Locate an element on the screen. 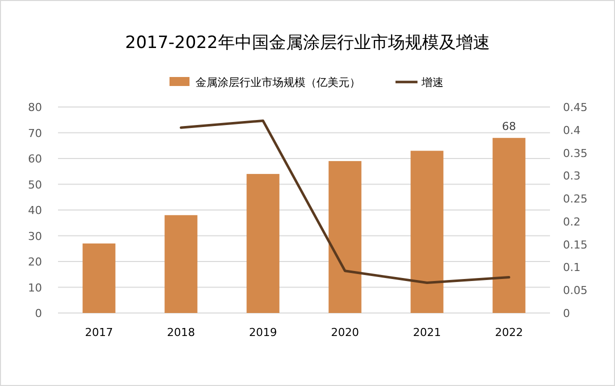  legend-label: 增速 is located at coordinates (432, 82).